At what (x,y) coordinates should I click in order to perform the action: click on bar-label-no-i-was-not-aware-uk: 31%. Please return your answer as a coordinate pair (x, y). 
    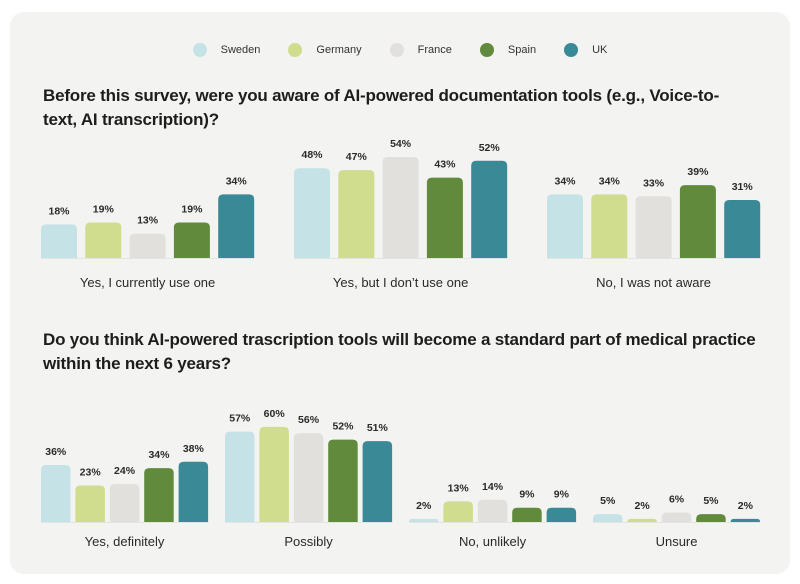
    Looking at the image, I should click on (743, 187).